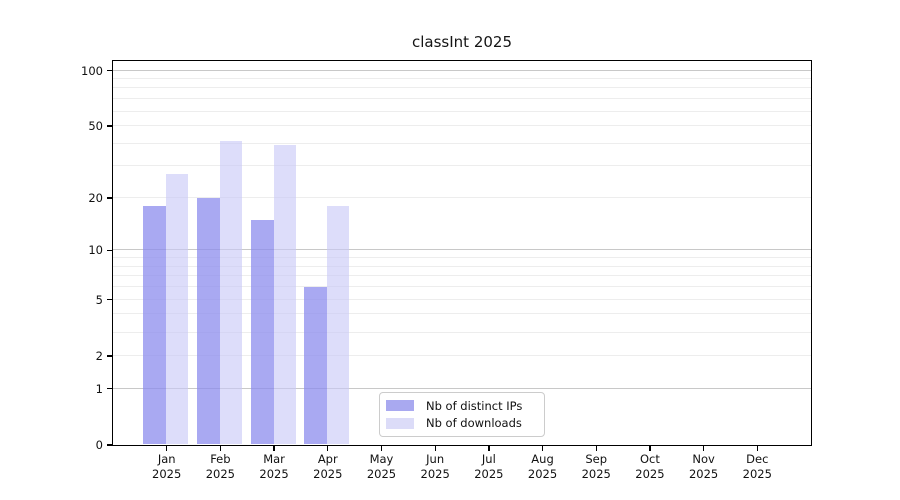 The image size is (900, 500). I want to click on x-tick-label: Aug 2025, so click(542, 466).